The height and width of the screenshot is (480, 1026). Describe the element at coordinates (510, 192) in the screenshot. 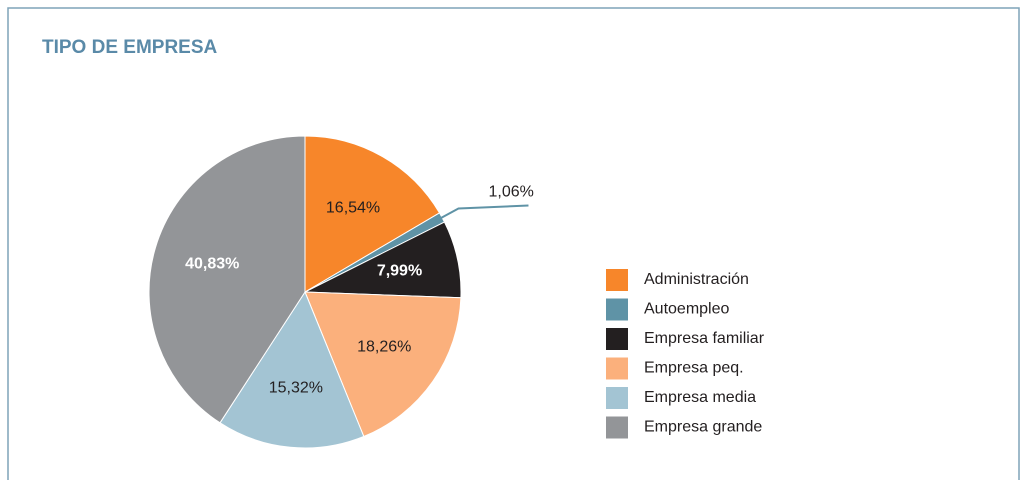

I see `data-label: 1,06%` at that location.